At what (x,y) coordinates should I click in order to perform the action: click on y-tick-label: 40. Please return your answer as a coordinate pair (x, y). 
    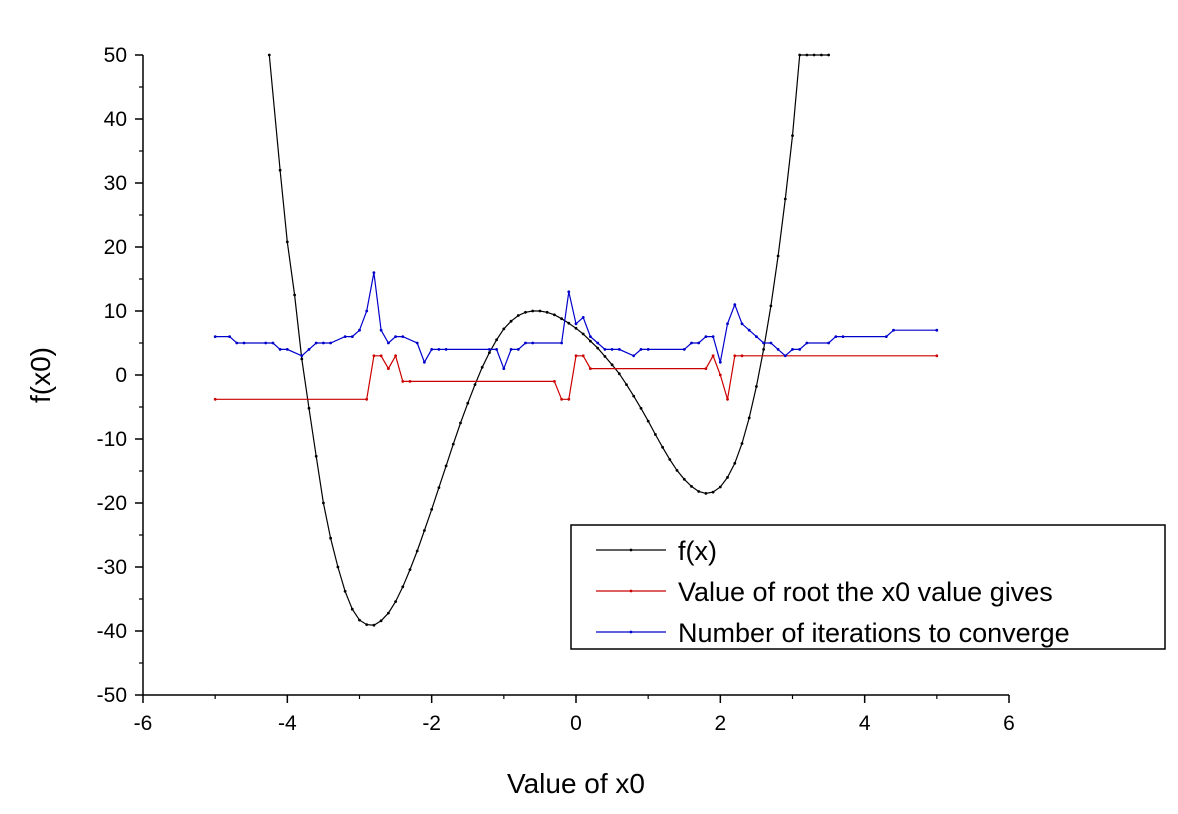
    Looking at the image, I should click on (115, 119).